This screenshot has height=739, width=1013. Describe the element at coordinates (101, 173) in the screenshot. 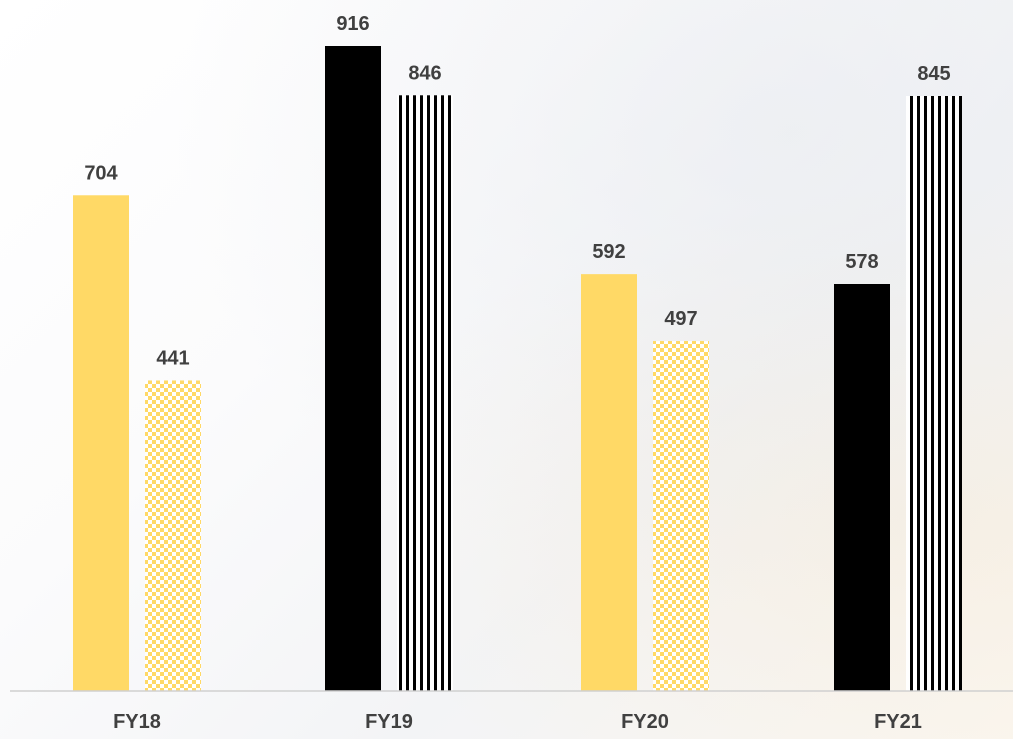

I see `data-label-fy18-1: 704` at that location.